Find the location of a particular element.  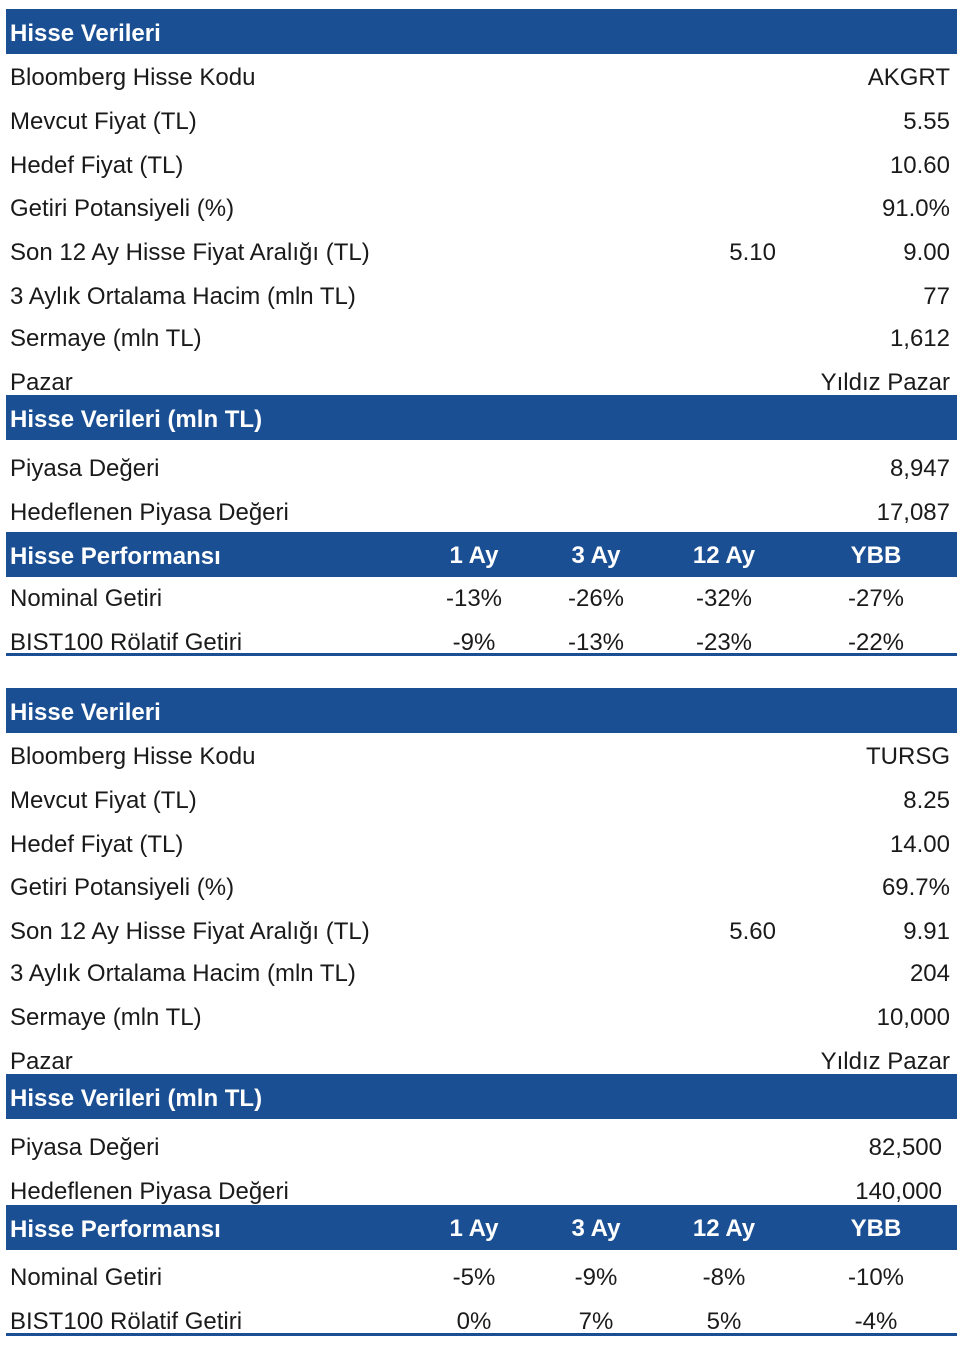

cell-12-ay: -32% is located at coordinates (724, 598).